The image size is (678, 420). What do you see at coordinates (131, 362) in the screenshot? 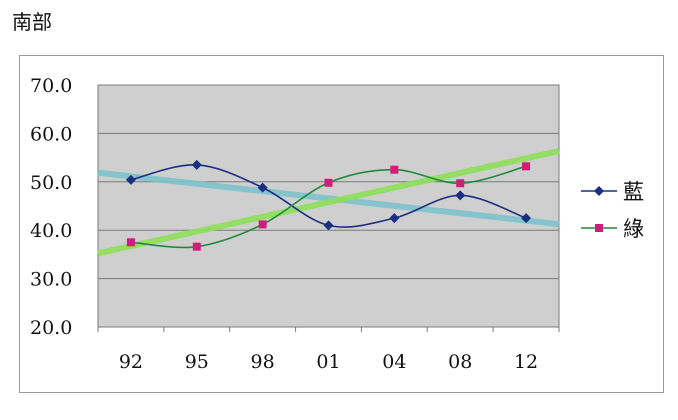
I see `x-tick-label: 92` at bounding box center [131, 362].